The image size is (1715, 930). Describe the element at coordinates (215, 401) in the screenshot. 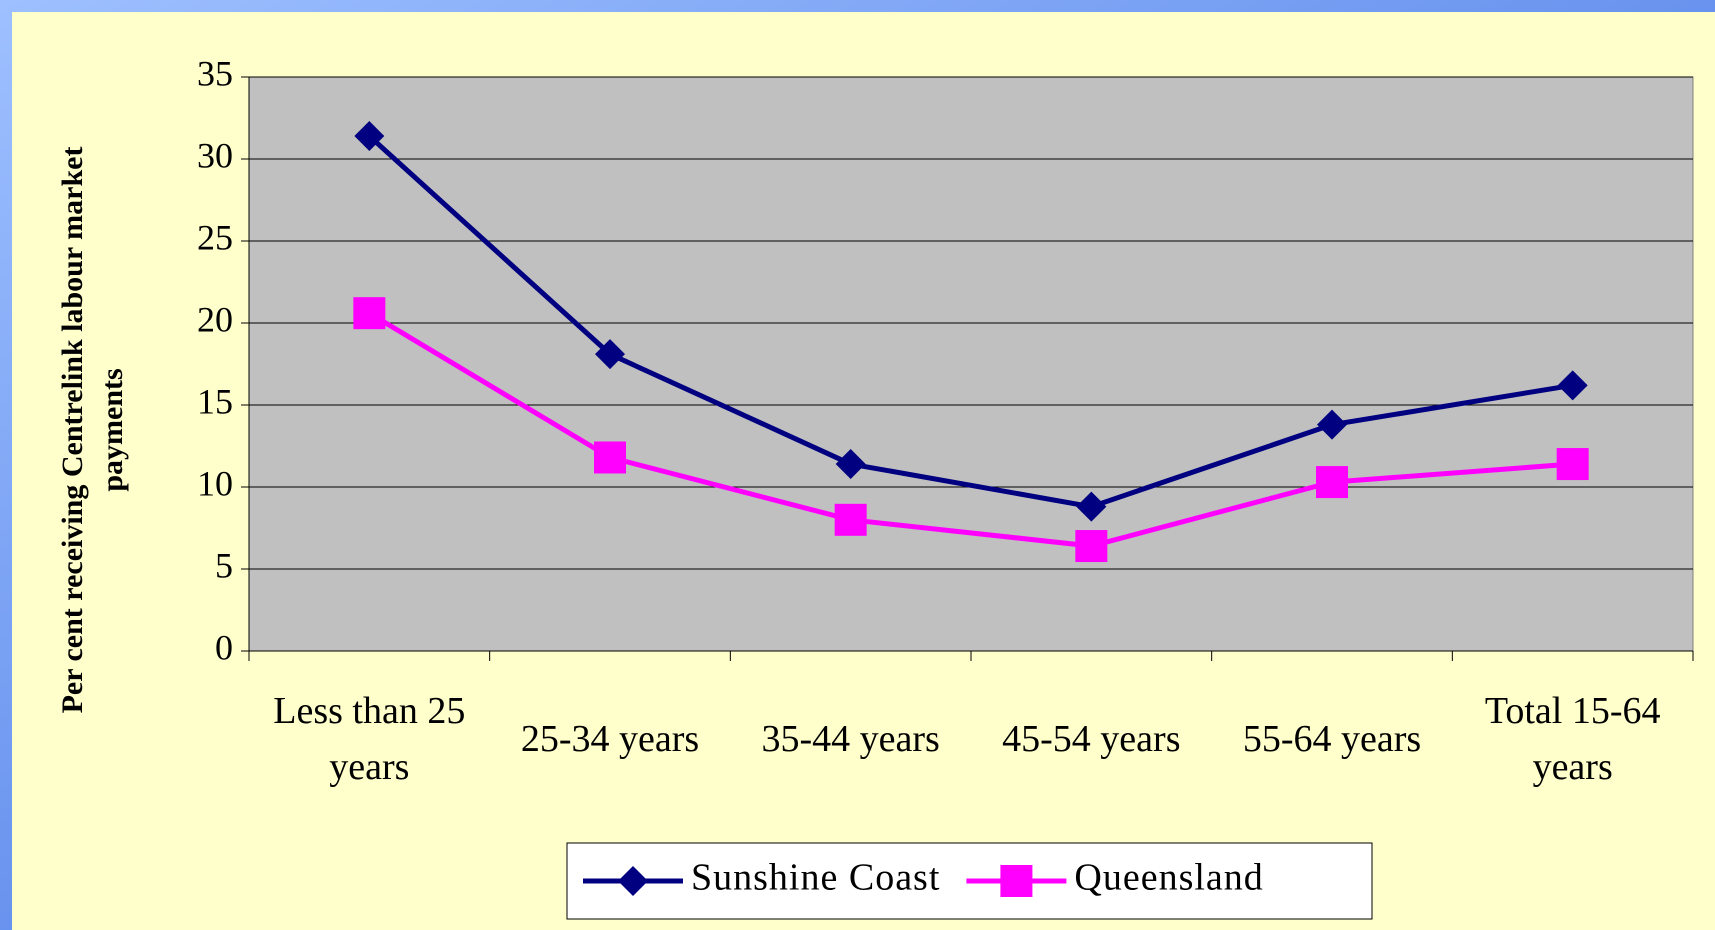

I see `y-tick-label: 15` at that location.